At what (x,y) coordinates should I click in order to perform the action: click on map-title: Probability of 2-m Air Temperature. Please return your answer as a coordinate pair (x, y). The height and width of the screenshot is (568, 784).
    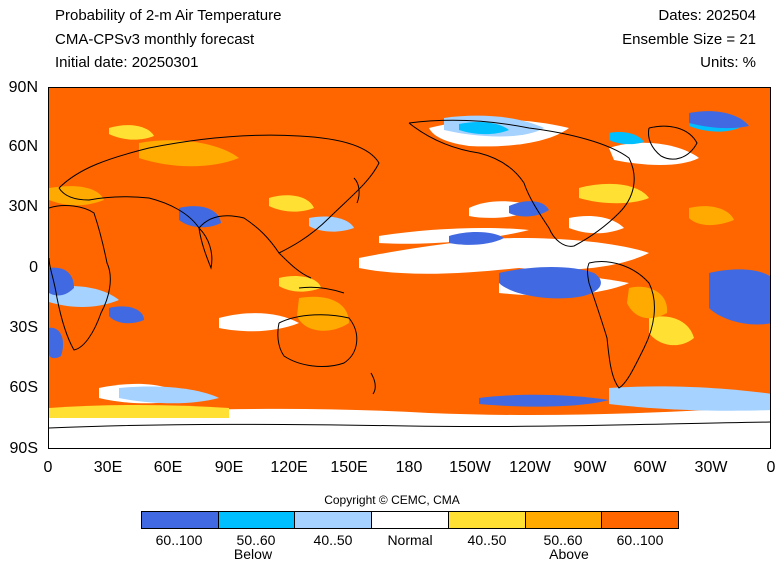
    Looking at the image, I should click on (168, 15).